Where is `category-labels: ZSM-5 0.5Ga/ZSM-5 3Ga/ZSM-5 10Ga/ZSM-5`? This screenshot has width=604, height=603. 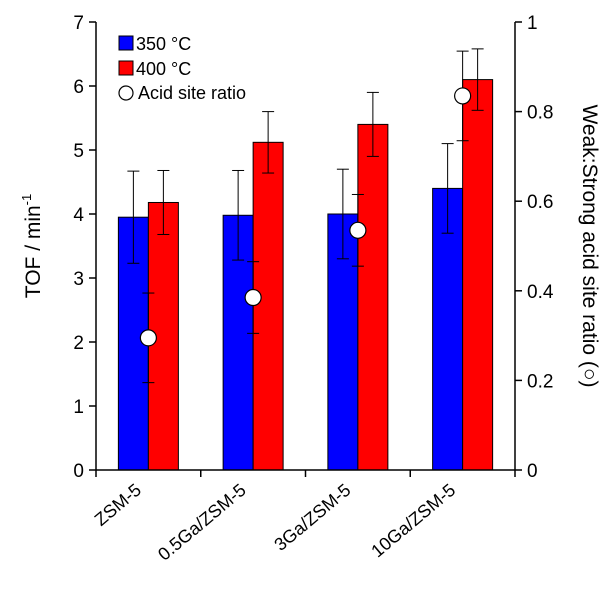 category-labels: ZSM-5 0.5Ga/ZSM-5 3Ga/ZSM-5 10Ga/ZSM-5 is located at coordinates (275, 522).